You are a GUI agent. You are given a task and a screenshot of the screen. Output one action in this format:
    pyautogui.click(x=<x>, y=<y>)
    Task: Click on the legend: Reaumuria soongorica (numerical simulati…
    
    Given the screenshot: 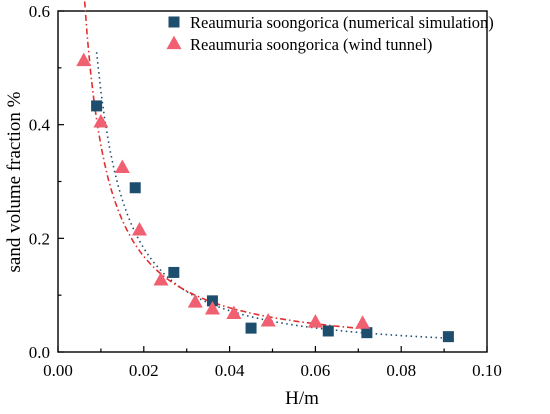 What is the action you would take?
    pyautogui.click(x=330, y=33)
    